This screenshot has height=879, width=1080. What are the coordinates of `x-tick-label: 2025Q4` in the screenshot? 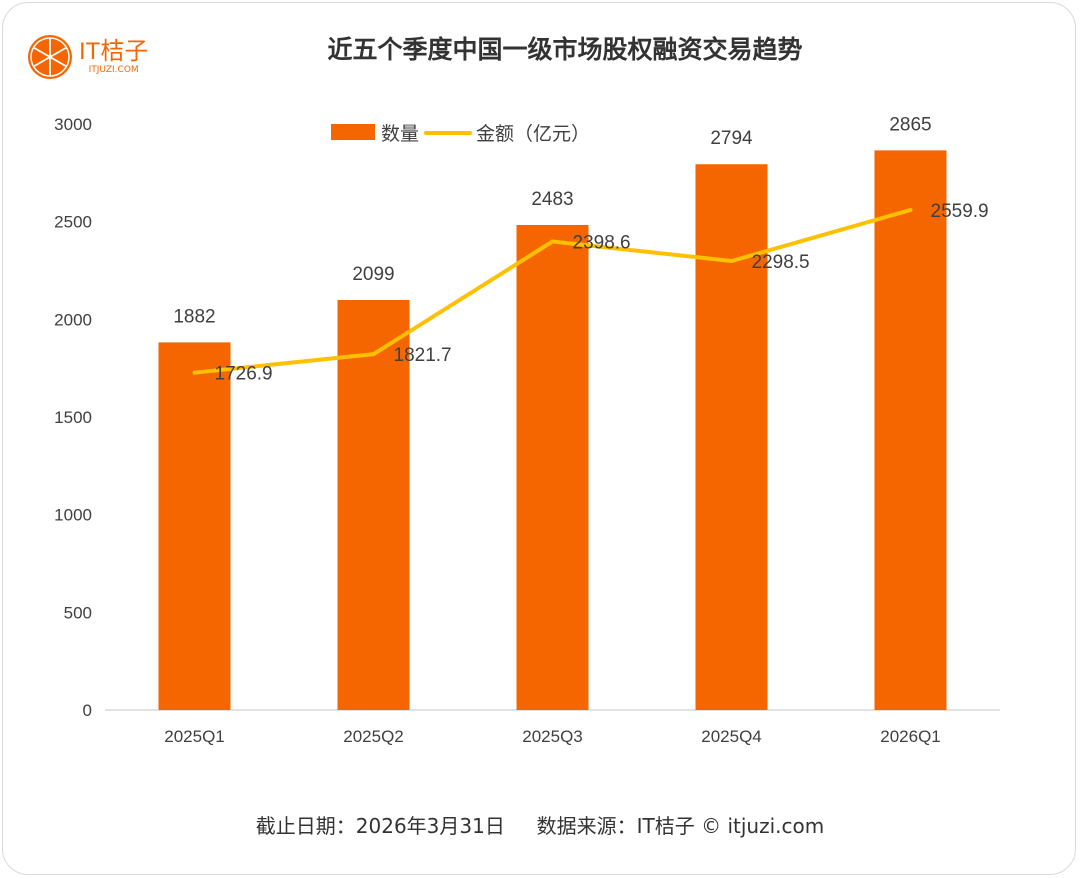 It's located at (731, 736).